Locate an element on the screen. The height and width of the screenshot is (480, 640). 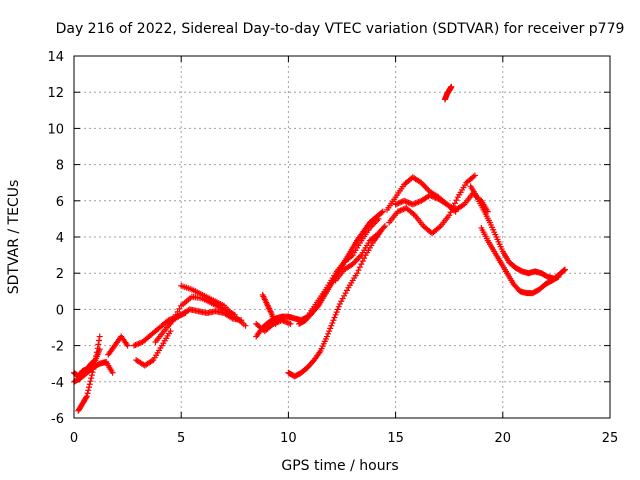
y-tick-label: 8 is located at coordinates (60, 166).